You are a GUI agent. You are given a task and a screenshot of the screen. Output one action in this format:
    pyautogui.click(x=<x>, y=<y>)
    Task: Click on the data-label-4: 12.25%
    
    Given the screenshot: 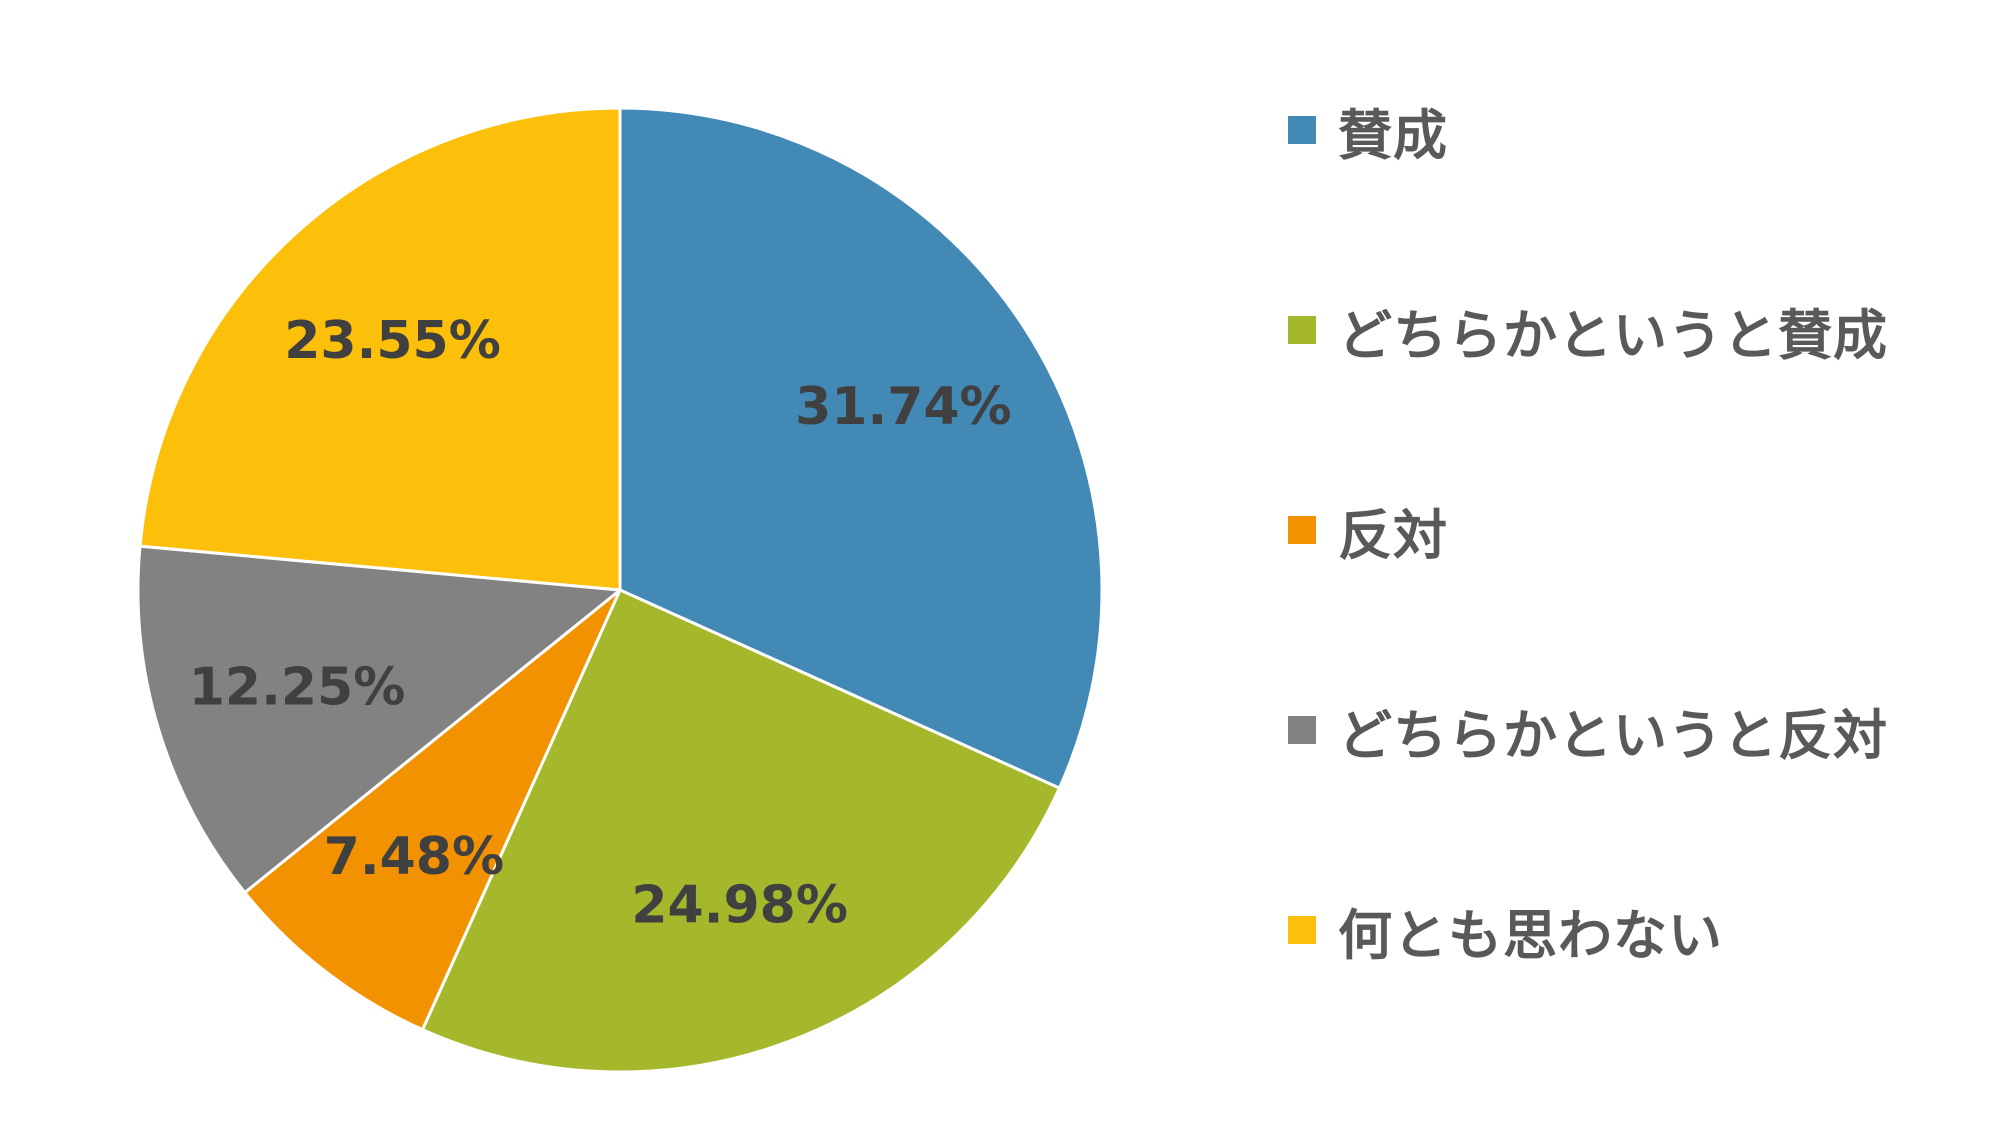 What is the action you would take?
    pyautogui.click(x=297, y=688)
    